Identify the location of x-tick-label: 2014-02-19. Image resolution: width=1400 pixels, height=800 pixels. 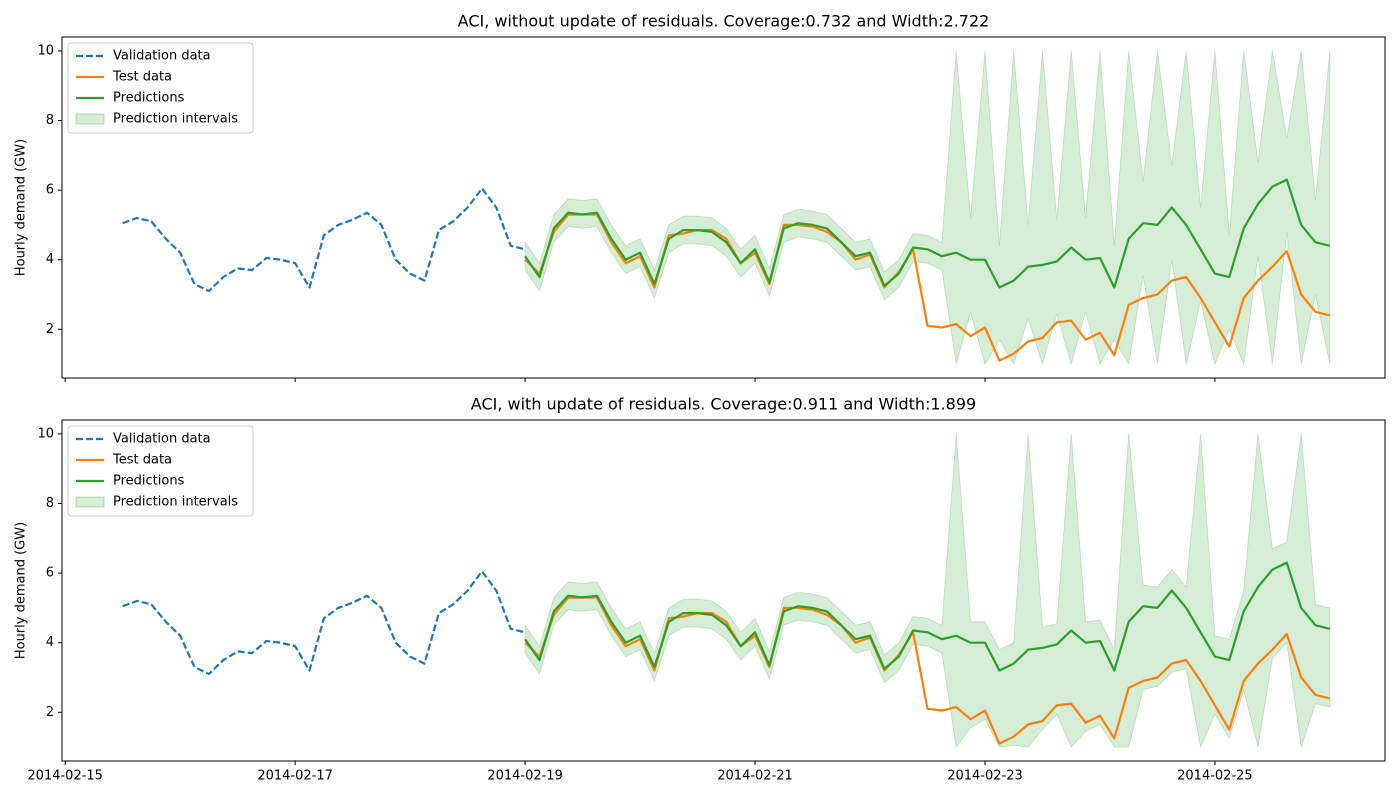
(525, 776).